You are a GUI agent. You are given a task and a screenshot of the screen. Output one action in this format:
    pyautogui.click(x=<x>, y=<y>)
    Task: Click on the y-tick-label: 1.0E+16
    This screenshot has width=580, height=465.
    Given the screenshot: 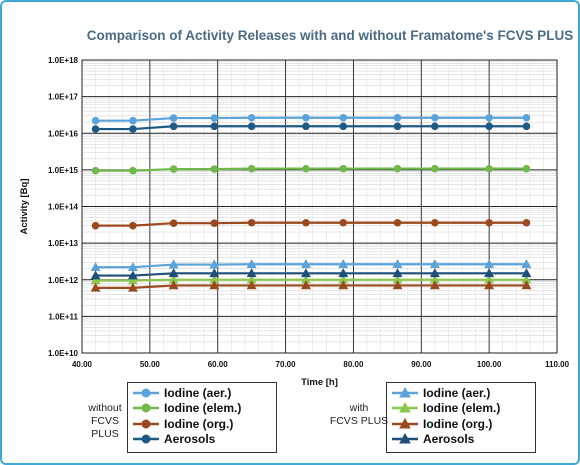 What is the action you would take?
    pyautogui.click(x=63, y=133)
    